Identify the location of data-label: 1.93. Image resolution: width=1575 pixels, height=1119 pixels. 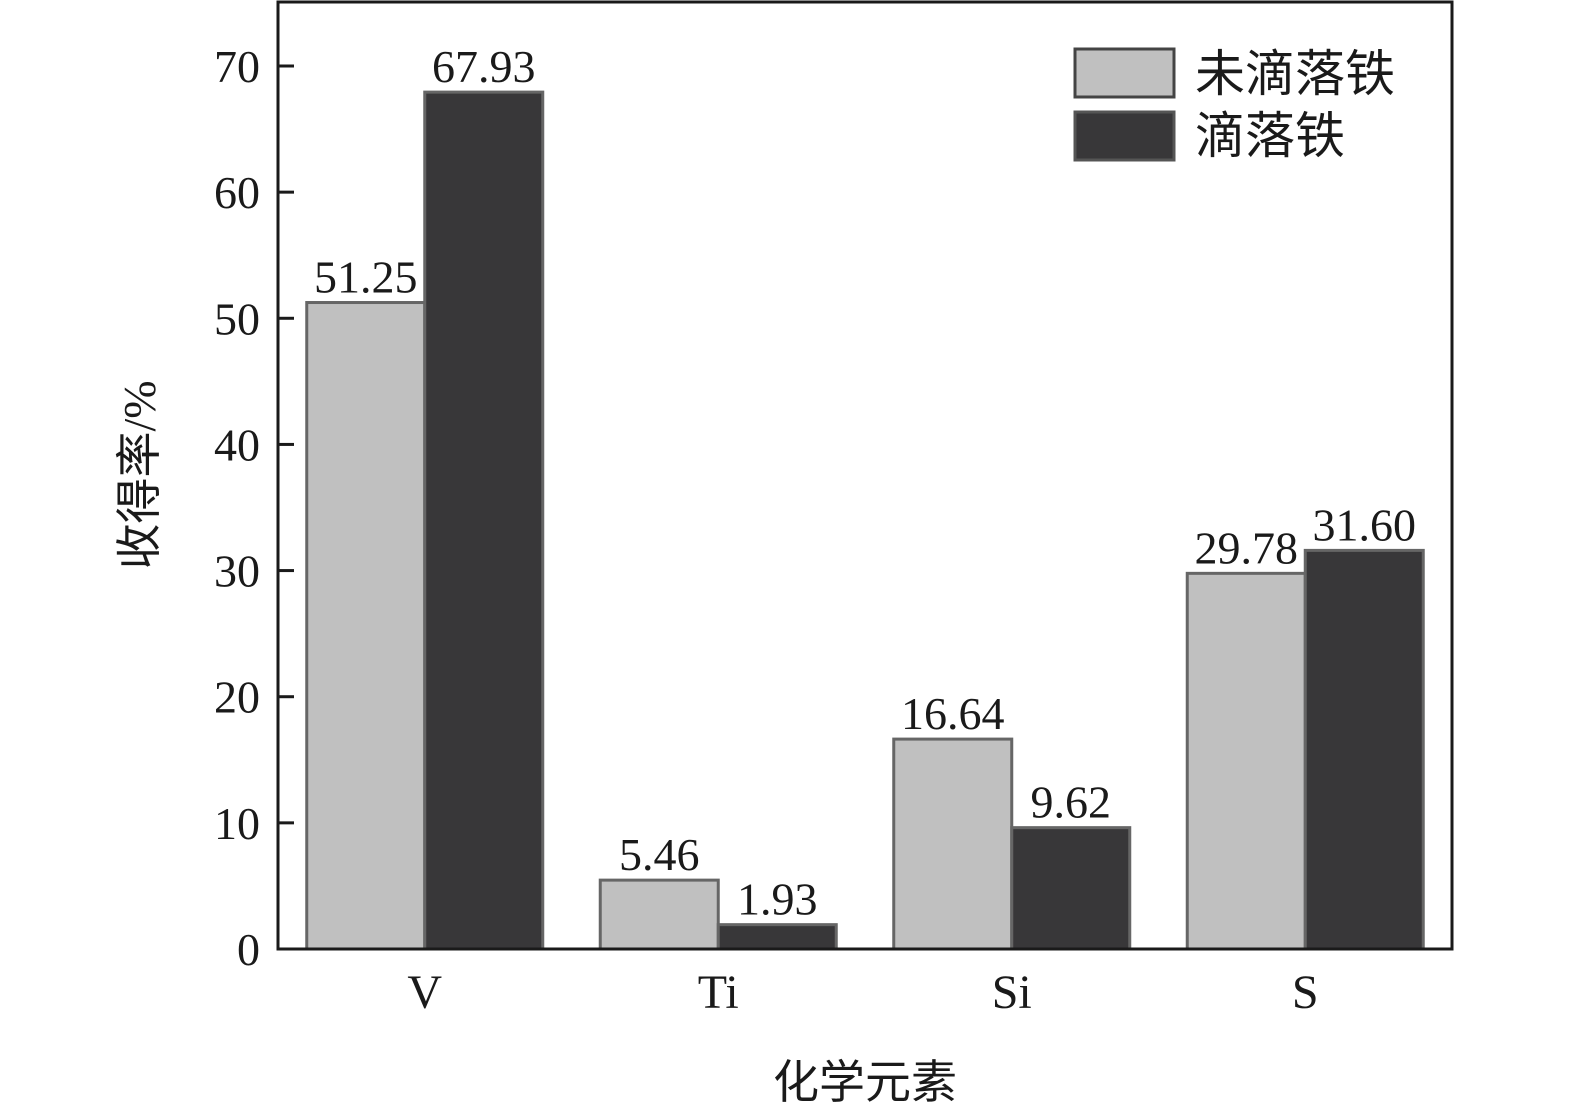
(777, 899).